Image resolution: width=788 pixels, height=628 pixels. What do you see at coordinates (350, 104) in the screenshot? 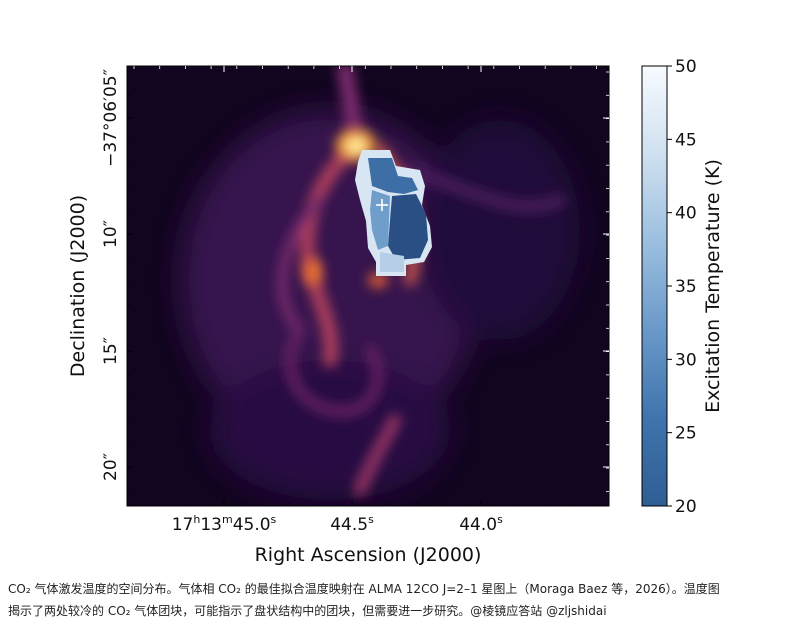
I see `emission-filament-north` at bounding box center [350, 104].